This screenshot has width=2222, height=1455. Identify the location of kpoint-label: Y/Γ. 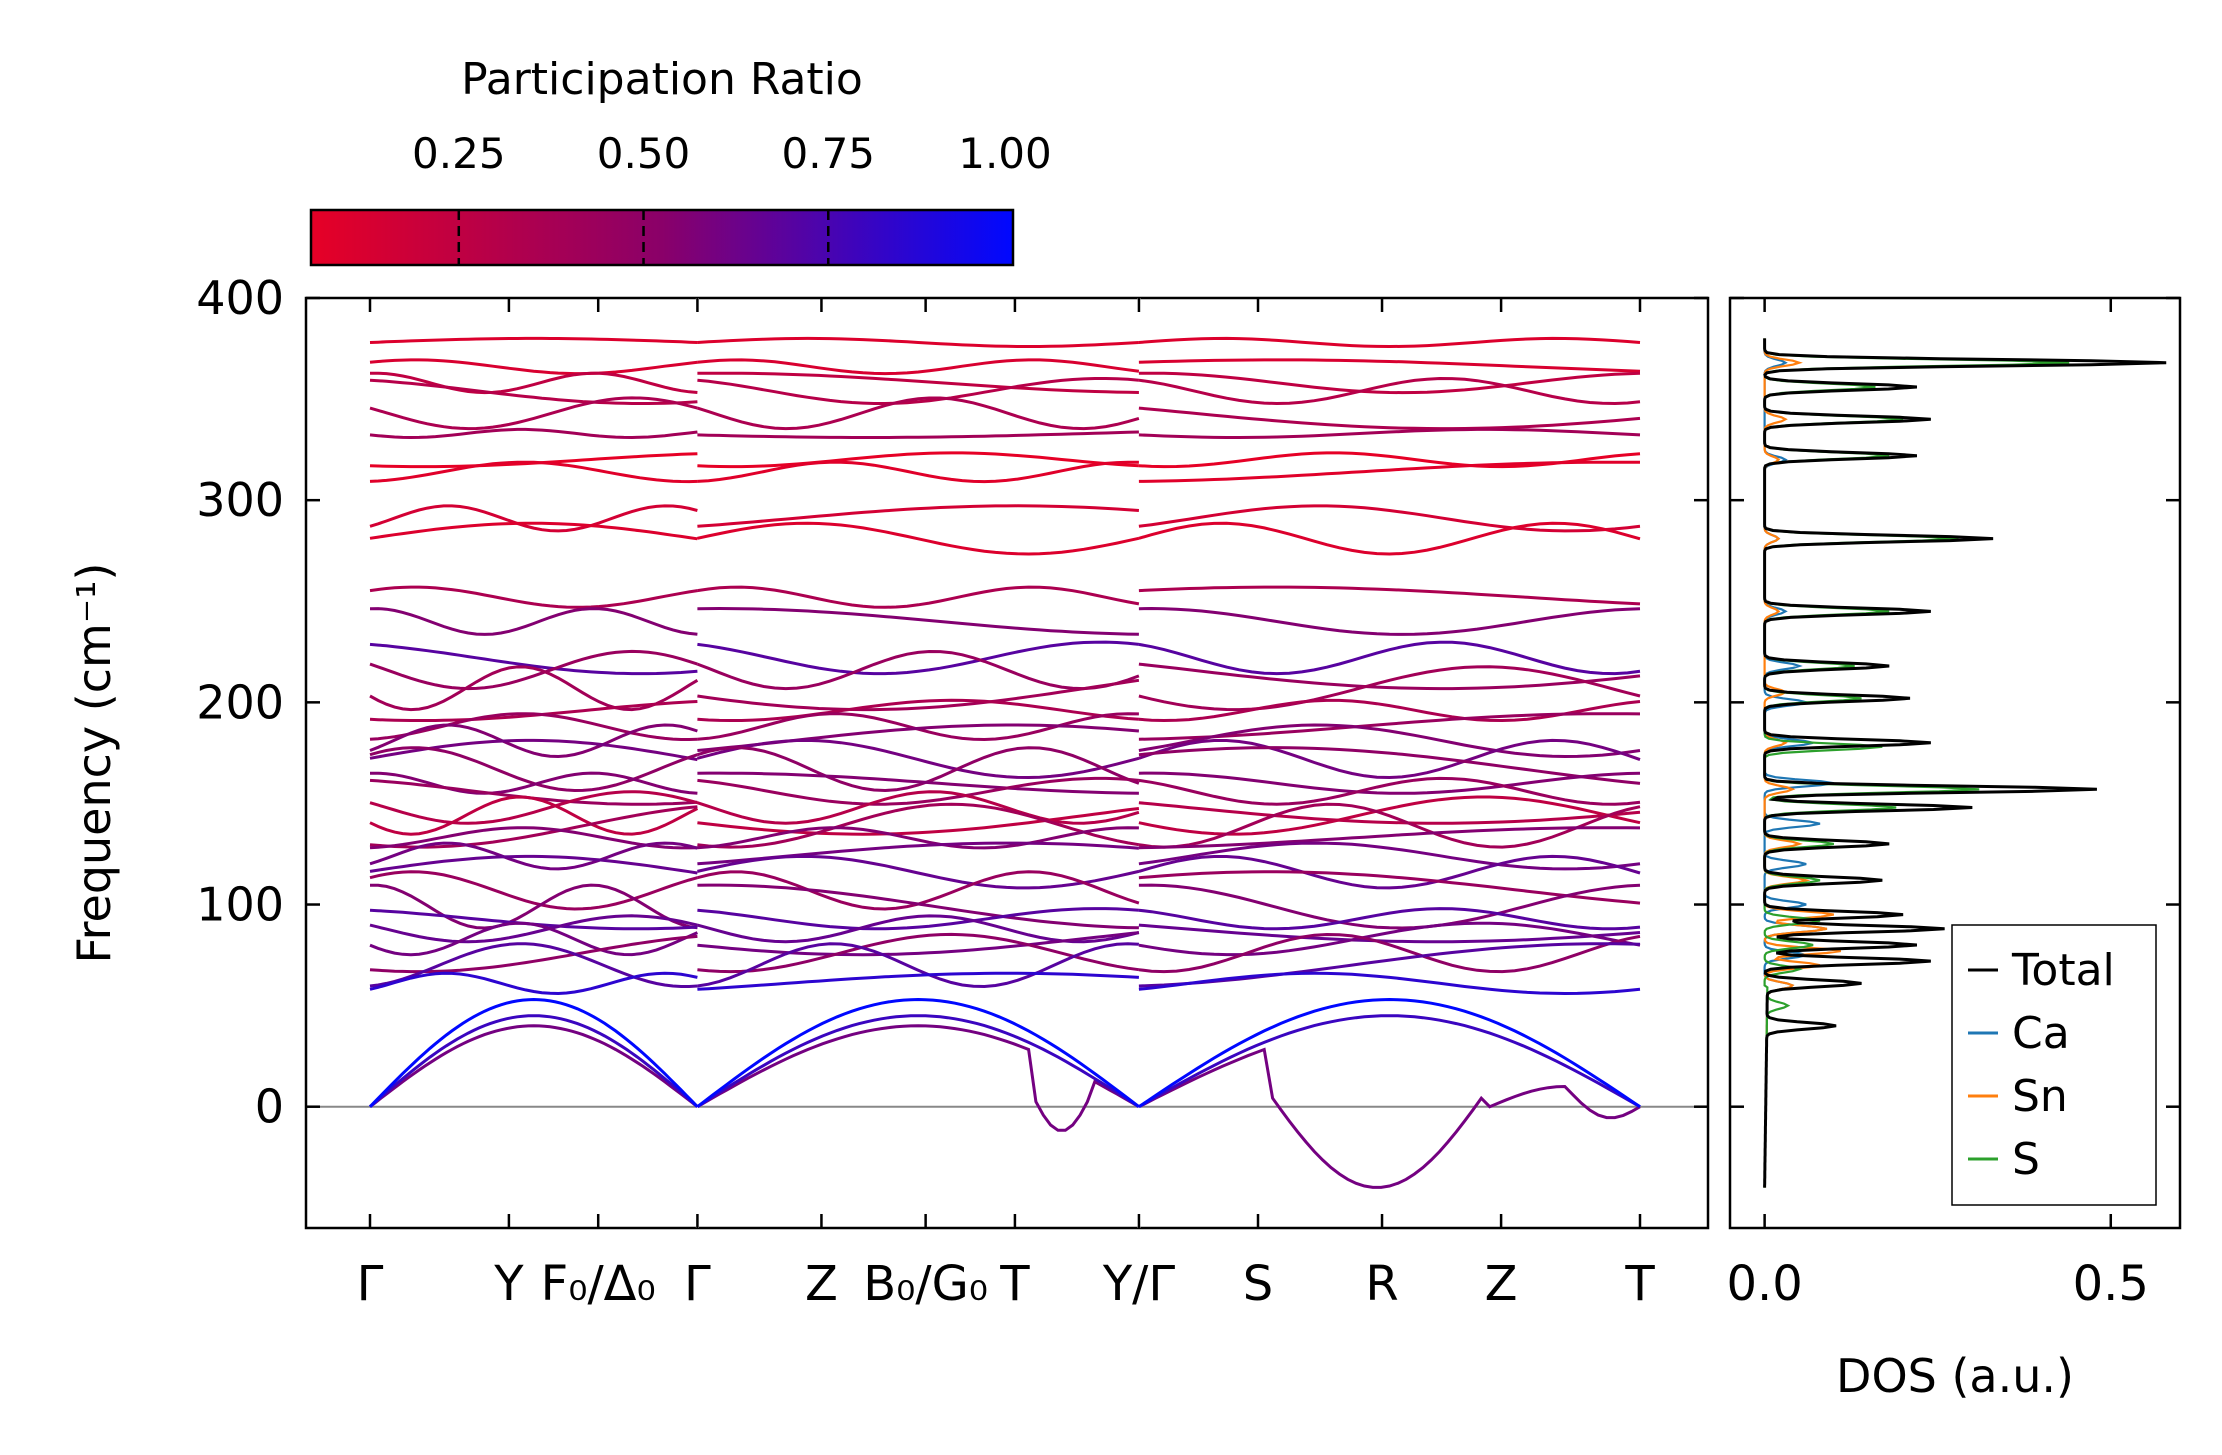
(1138, 1284).